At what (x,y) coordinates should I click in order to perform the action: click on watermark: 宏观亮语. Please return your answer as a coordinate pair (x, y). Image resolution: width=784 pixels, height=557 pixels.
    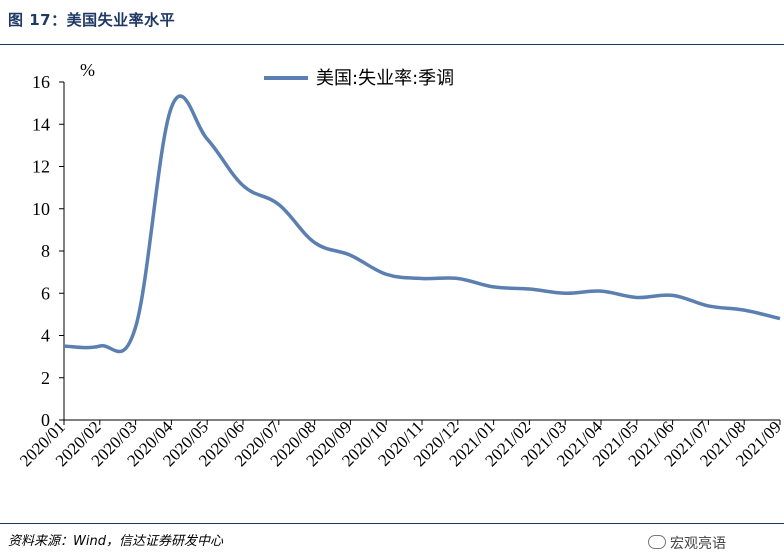
    Looking at the image, I should click on (687, 543).